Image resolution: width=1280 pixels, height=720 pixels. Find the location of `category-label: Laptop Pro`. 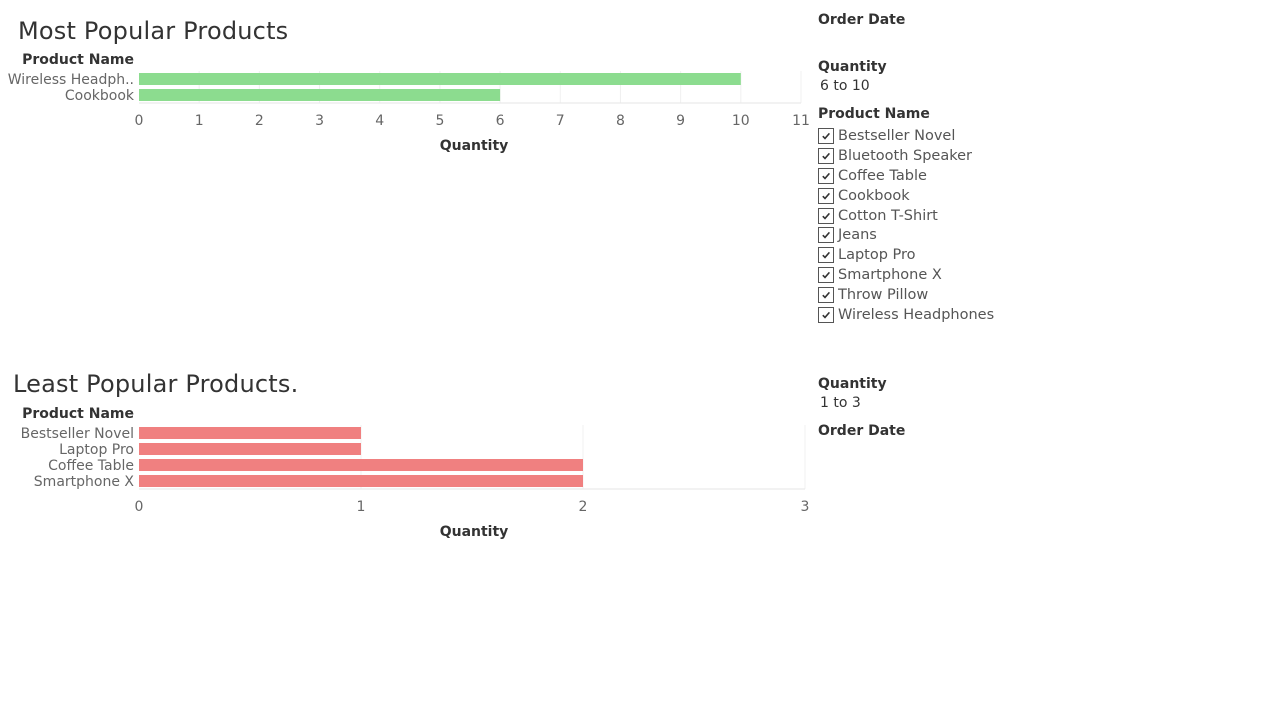

category-label: Laptop Pro is located at coordinates (96, 450).